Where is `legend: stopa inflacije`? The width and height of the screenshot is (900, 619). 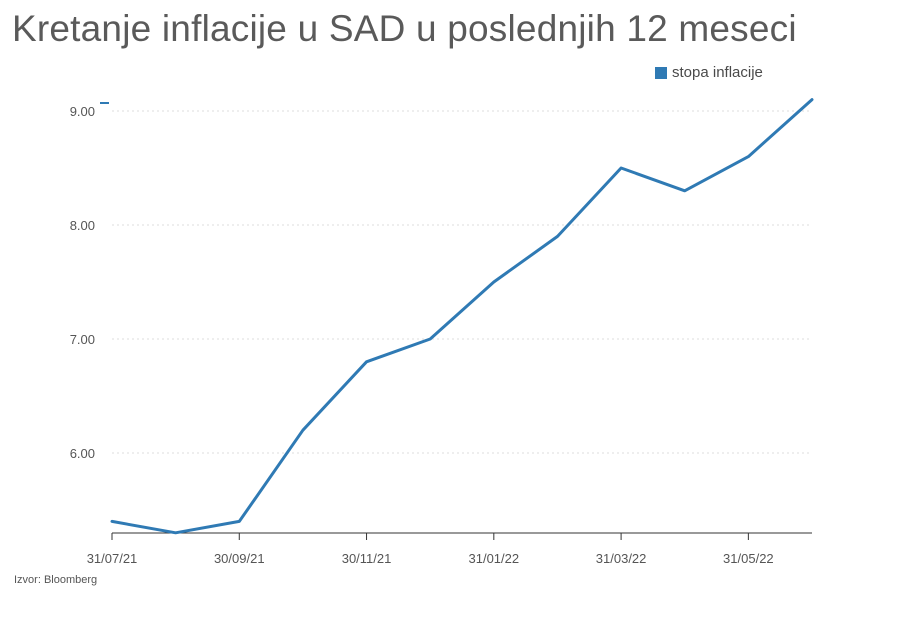 legend: stopa inflacije is located at coordinates (709, 72).